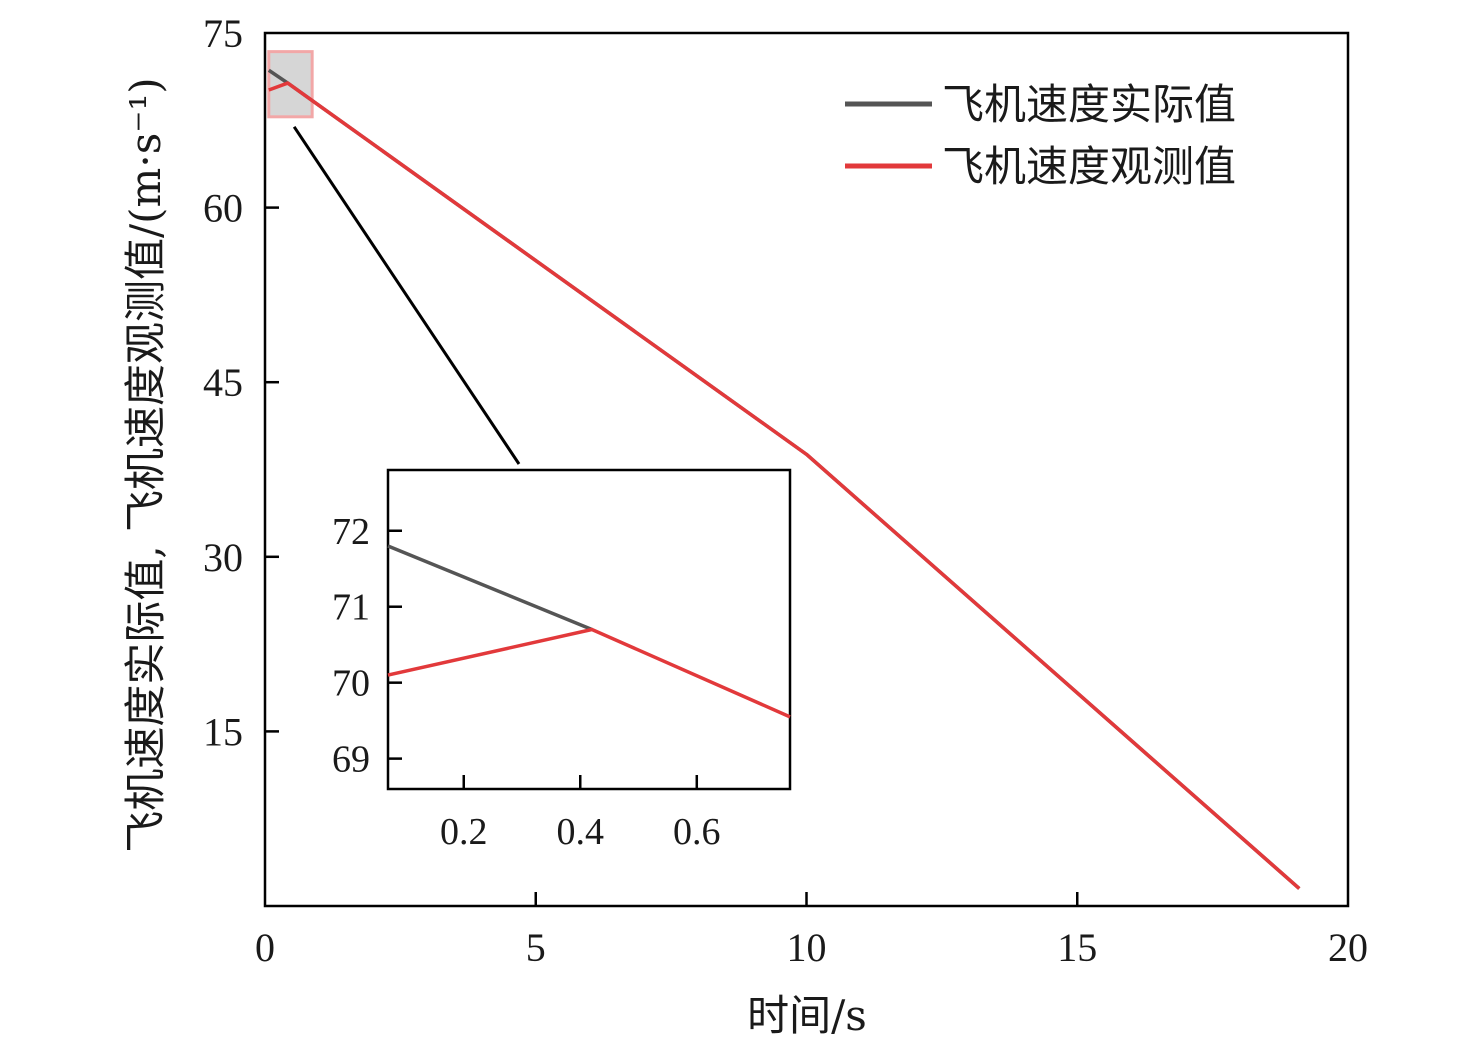 The width and height of the screenshot is (1476, 1048). I want to click on y-tick-label: 45, so click(223, 382).